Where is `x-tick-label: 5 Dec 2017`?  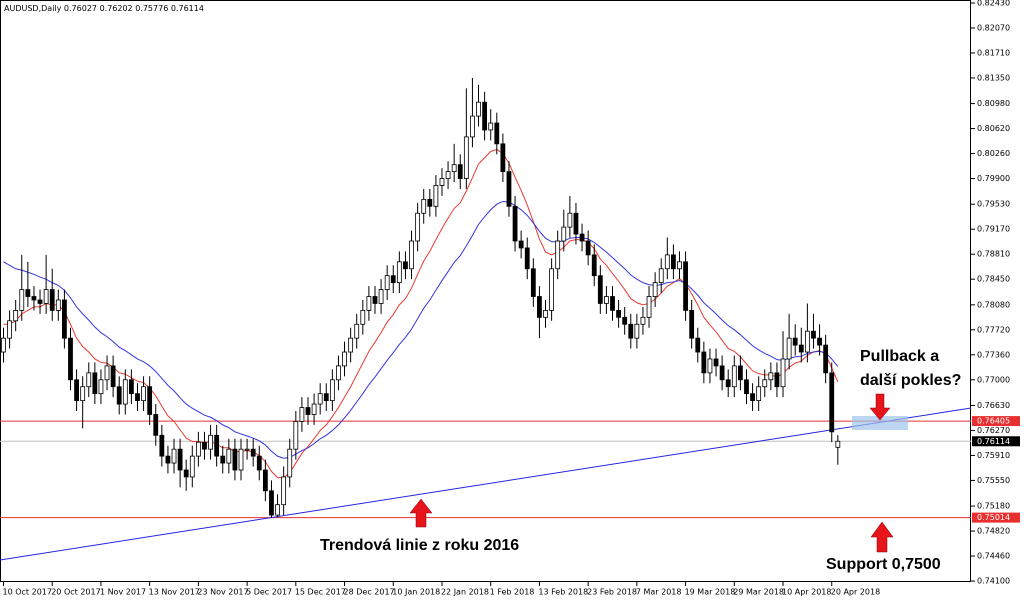 x-tick-label: 5 Dec 2017 is located at coordinates (269, 592).